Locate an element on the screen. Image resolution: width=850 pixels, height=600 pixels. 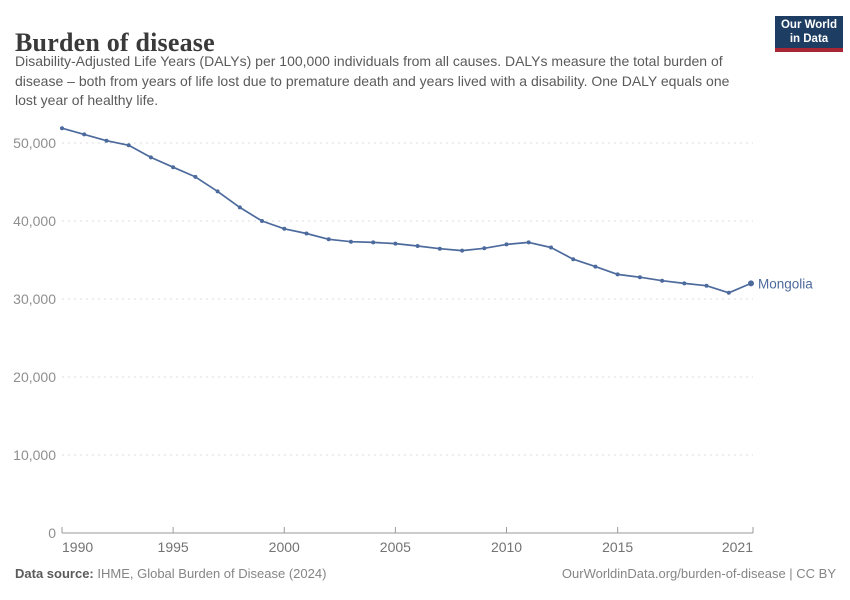
x-tick-label: 1990 is located at coordinates (77, 547).